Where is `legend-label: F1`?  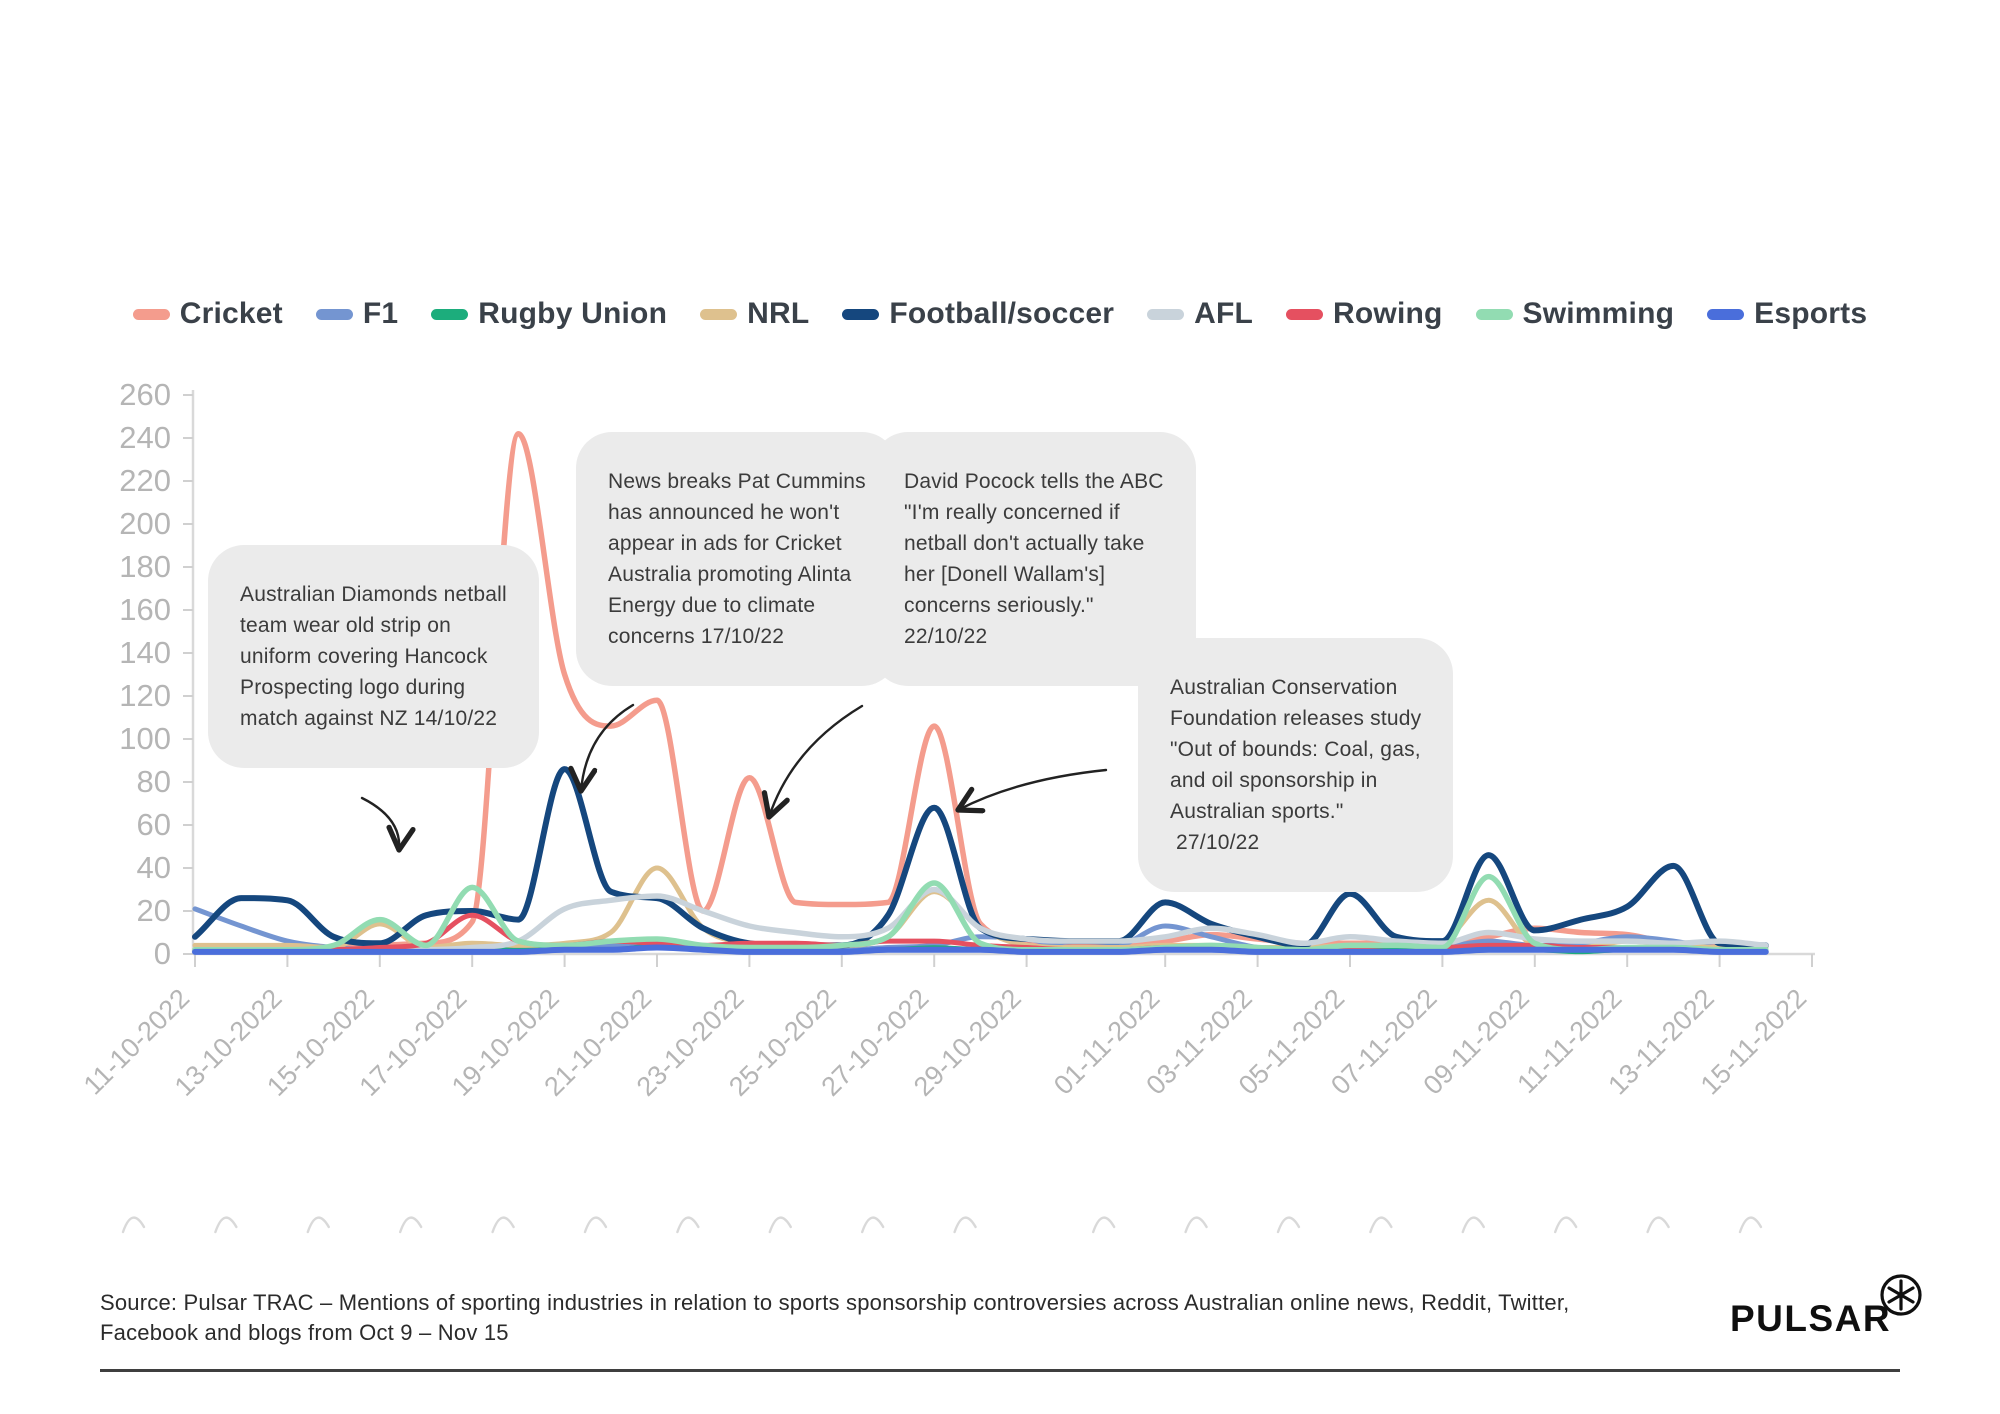 legend-label: F1 is located at coordinates (380, 313).